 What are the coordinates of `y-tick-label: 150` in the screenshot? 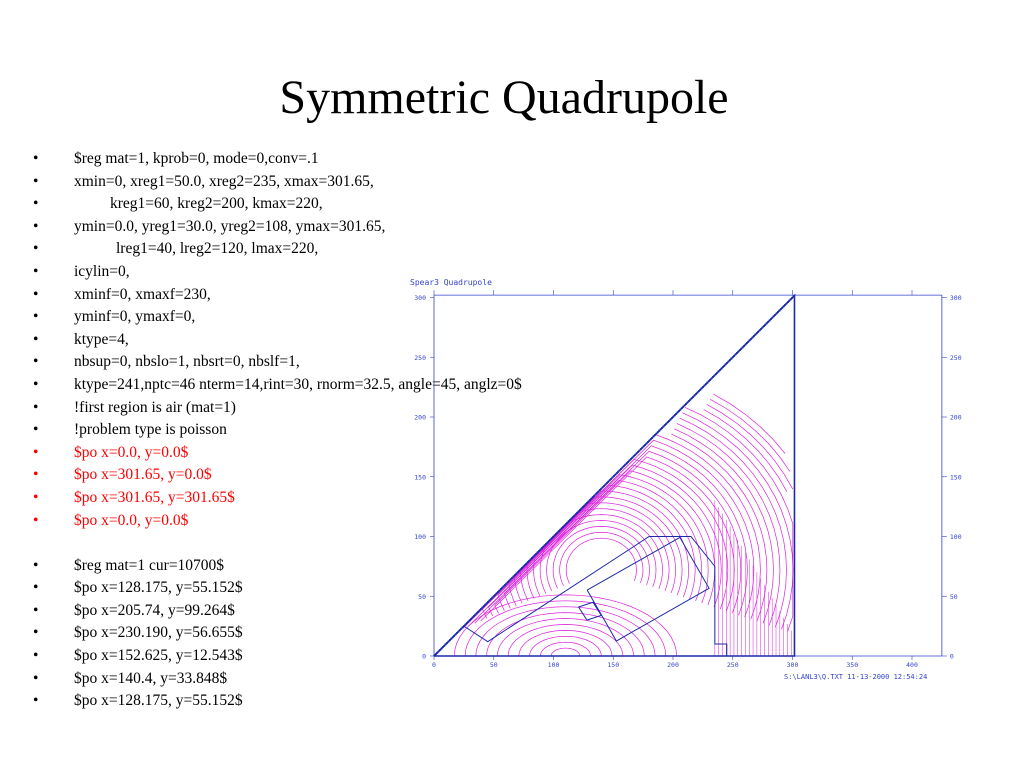 It's located at (420, 477).